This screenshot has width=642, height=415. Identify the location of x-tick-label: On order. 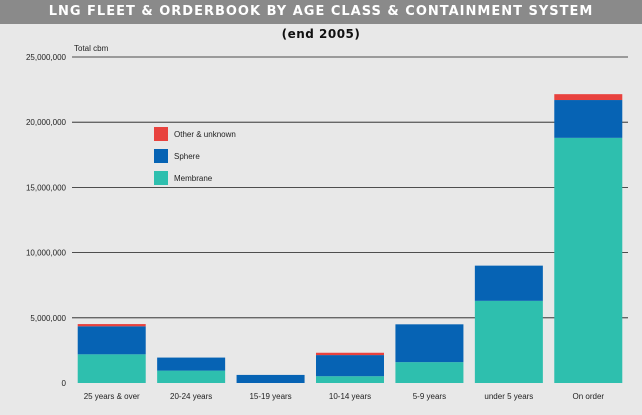
(588, 396).